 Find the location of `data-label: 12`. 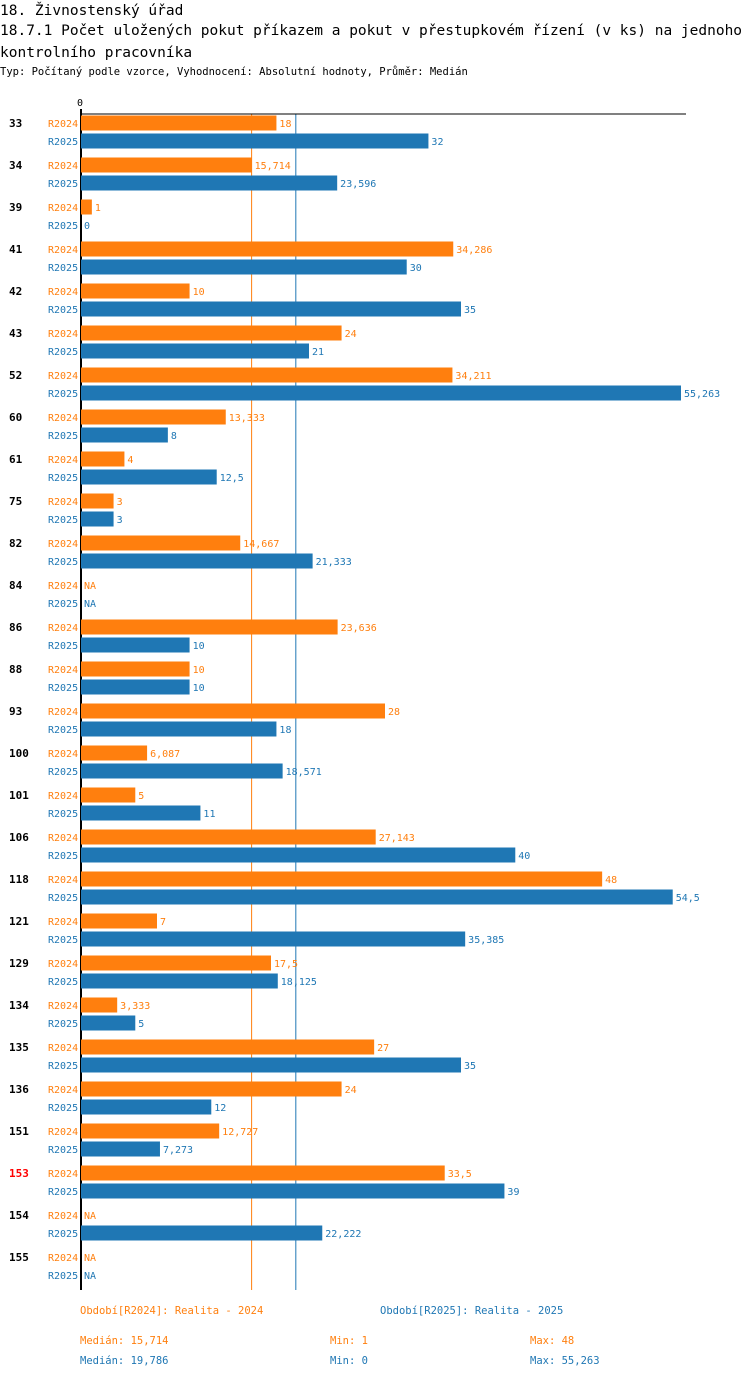

data-label: 12 is located at coordinates (220, 1108).